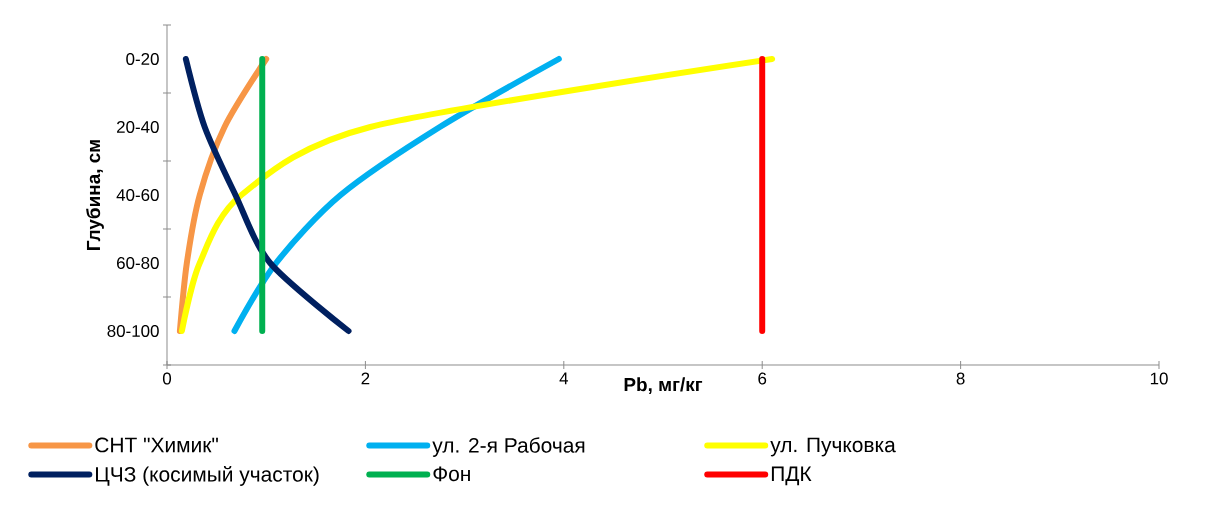 The width and height of the screenshot is (1208, 529). I want to click on legend-label: ул. Пучковка, so click(833, 447).